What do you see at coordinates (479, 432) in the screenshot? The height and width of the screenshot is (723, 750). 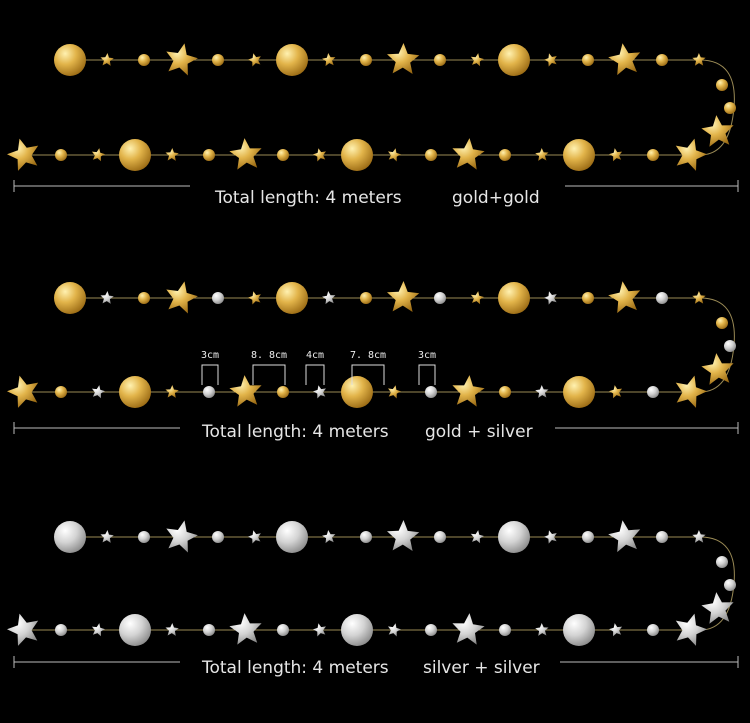 I see `variant-label: gold + silver` at bounding box center [479, 432].